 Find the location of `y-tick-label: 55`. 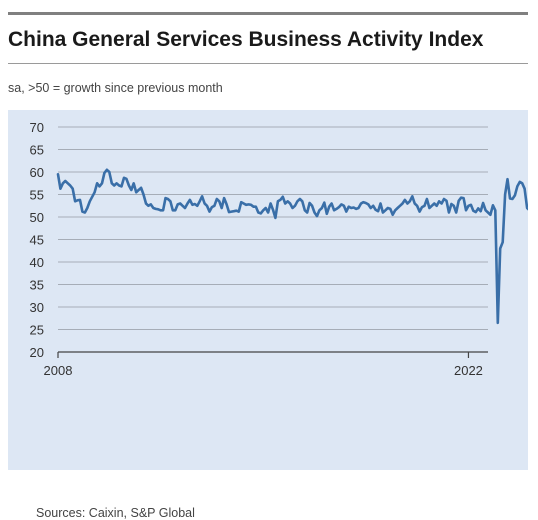

y-tick-label: 55 is located at coordinates (37, 195).